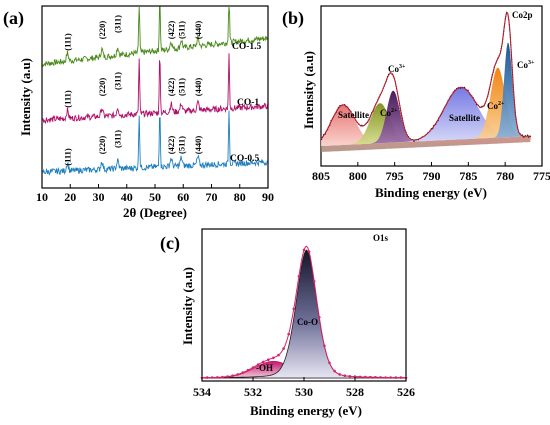  What do you see at coordinates (496, 106) in the screenshot?
I see `label-co2-plus-2: Co2+` at bounding box center [496, 106].